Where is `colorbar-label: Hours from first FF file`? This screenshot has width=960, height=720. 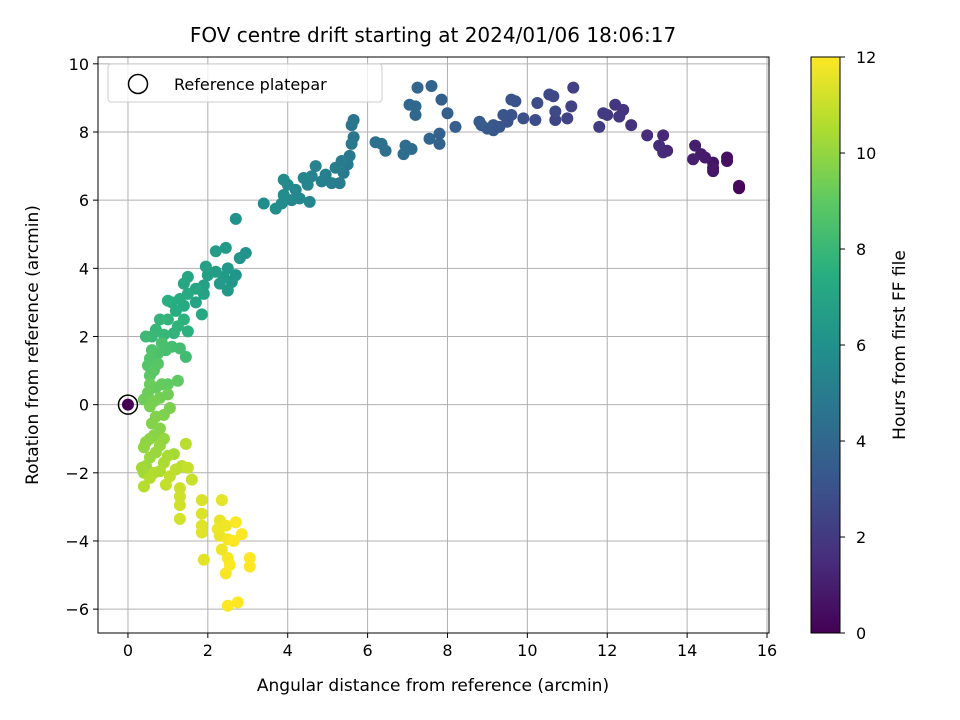
colorbar-label: Hours from first FF file is located at coordinates (900, 345).